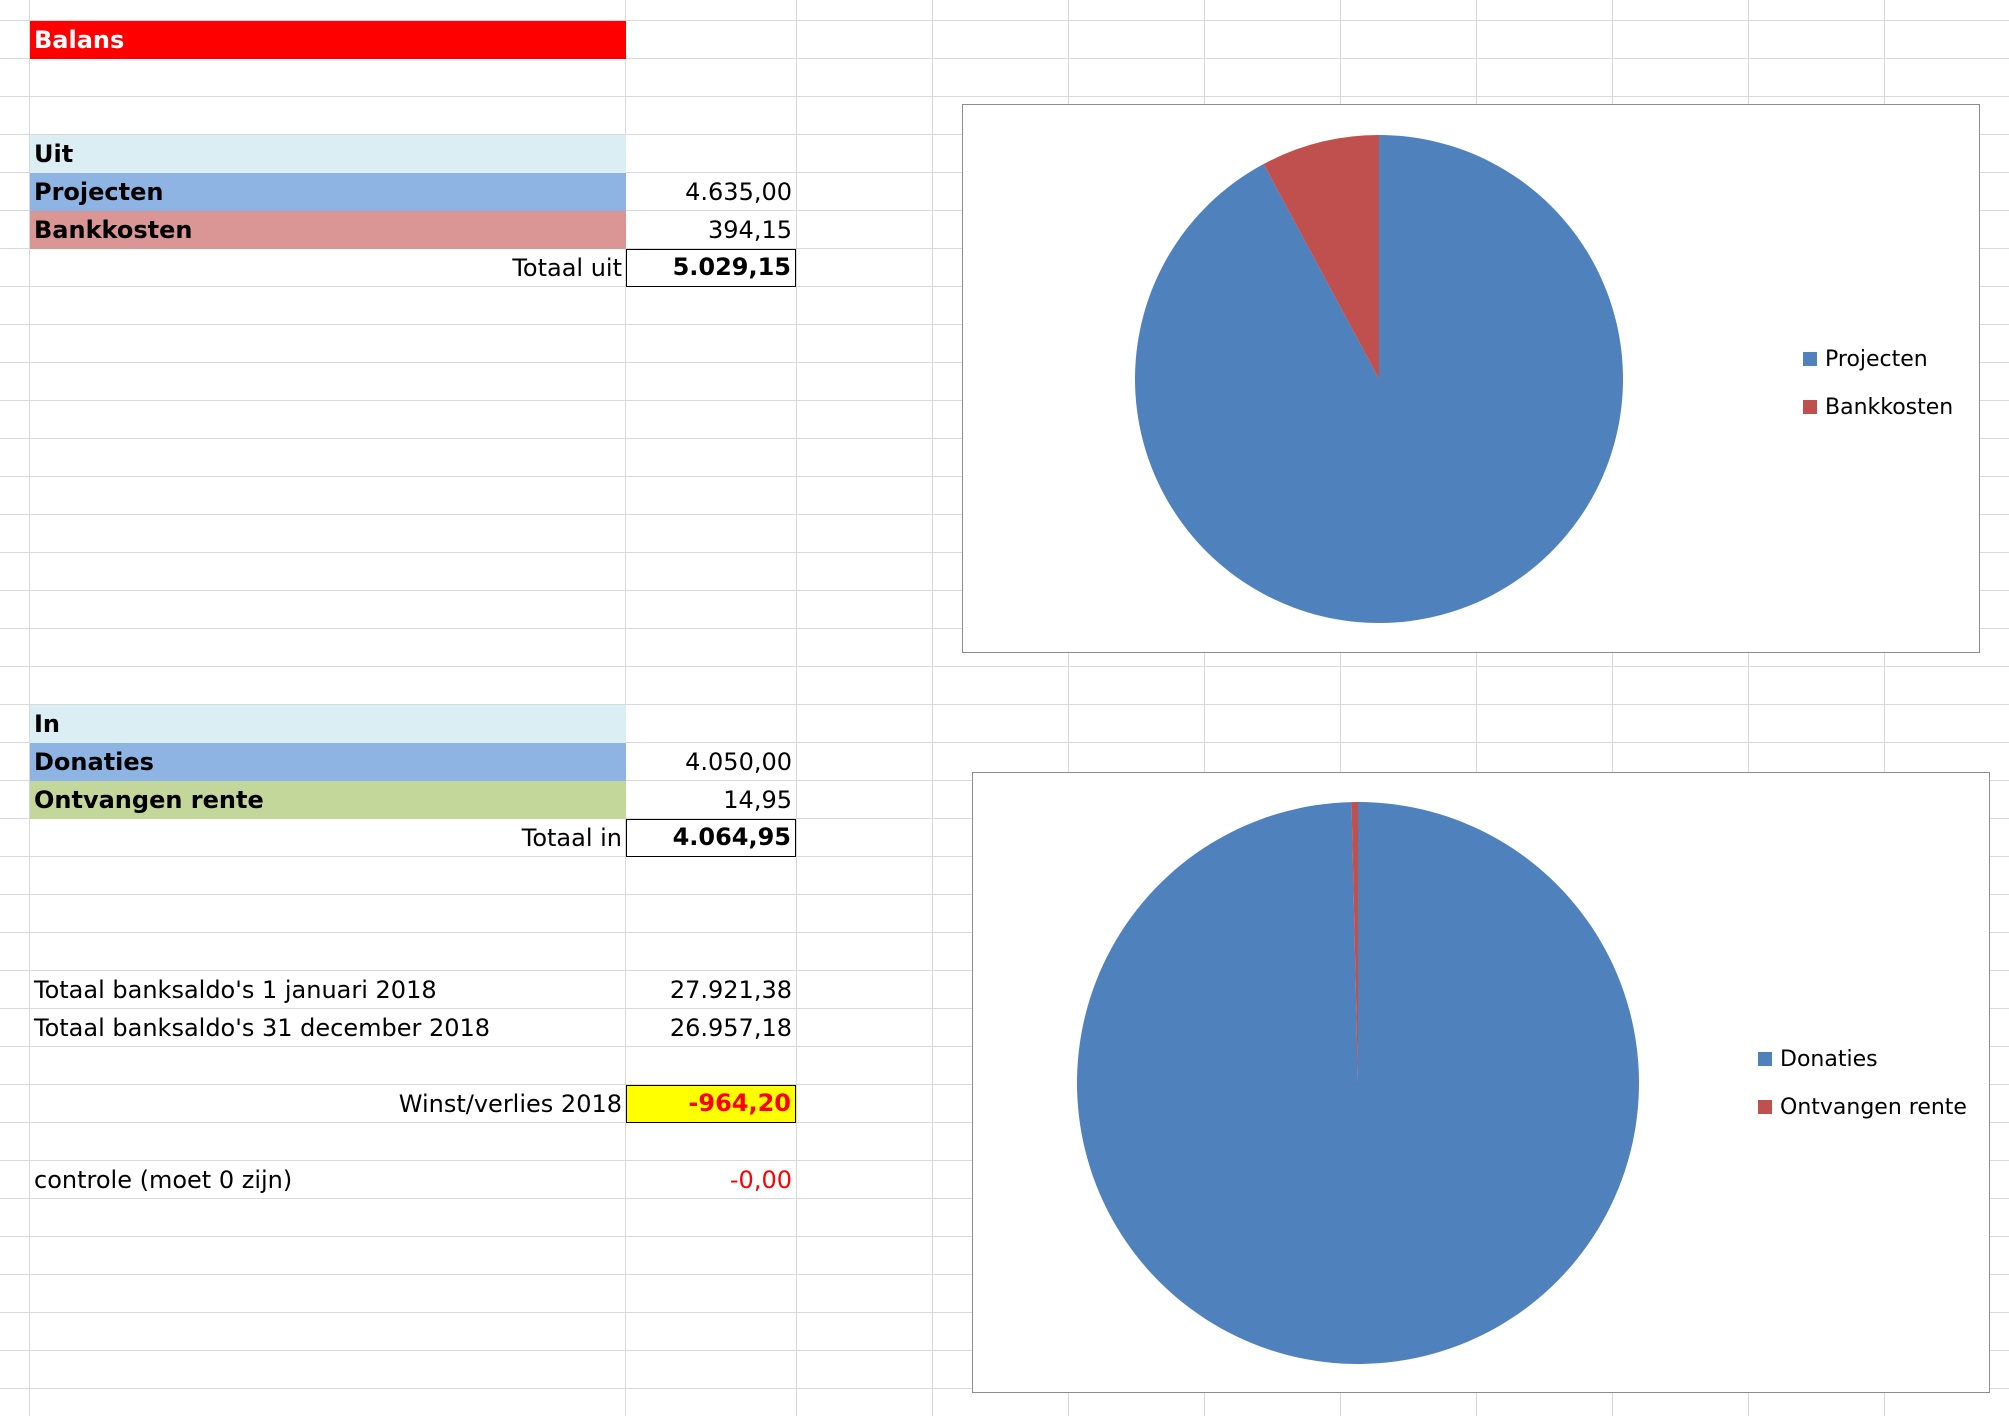 This screenshot has height=1416, width=2009. Describe the element at coordinates (1765, 1059) in the screenshot. I see `legend-swatch-donaties` at that location.